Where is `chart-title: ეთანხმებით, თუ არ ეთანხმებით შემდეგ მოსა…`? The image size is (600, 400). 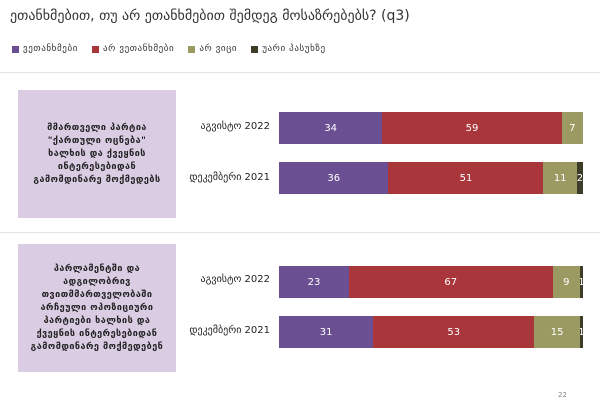 chart-title: ეთანხმებით, თუ არ ეთანხმებით შემდეგ მოსა… is located at coordinates (210, 16).